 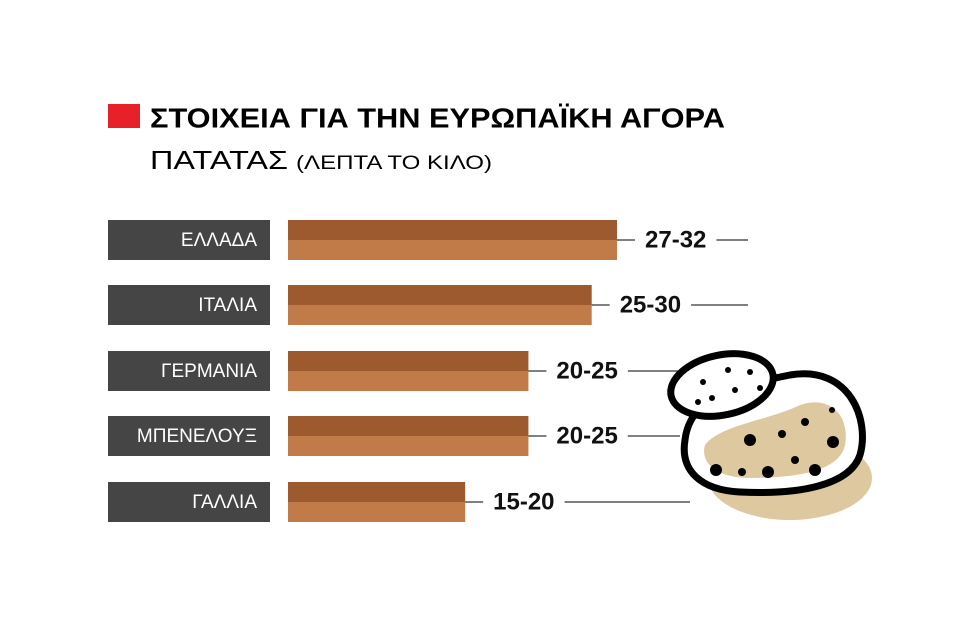 I want to click on category-label: ΜΠΕΝΕΛΟΥΞ, so click(x=197, y=436).